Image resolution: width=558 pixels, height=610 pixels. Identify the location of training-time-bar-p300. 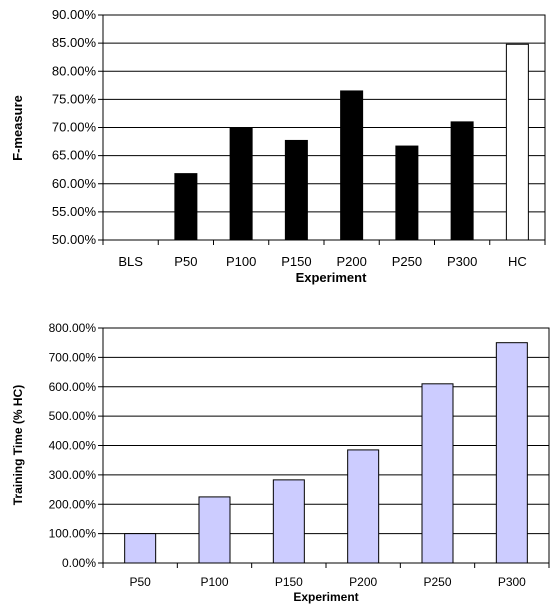
(511, 453).